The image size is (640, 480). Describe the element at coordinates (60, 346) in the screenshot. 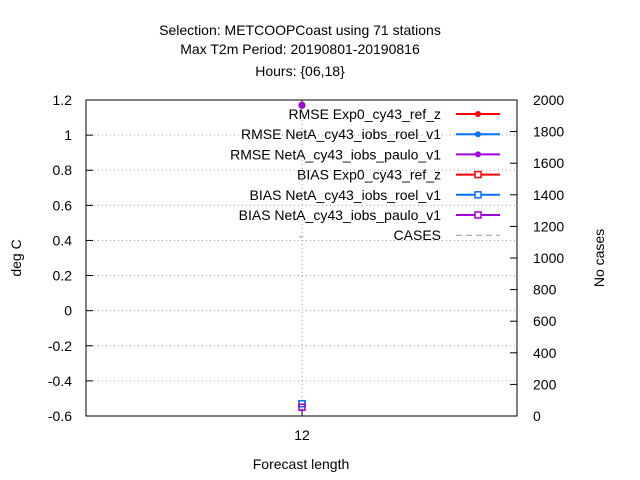

I see `y-tick-label: -0.2` at that location.